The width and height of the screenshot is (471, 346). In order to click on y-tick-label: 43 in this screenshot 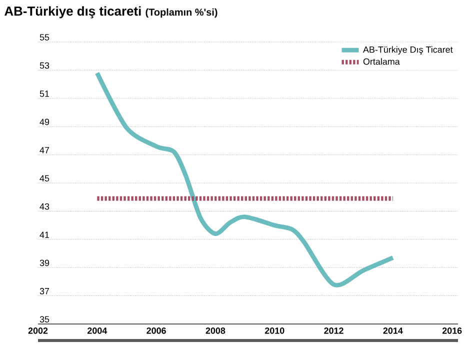, I will do `click(45, 206)`.